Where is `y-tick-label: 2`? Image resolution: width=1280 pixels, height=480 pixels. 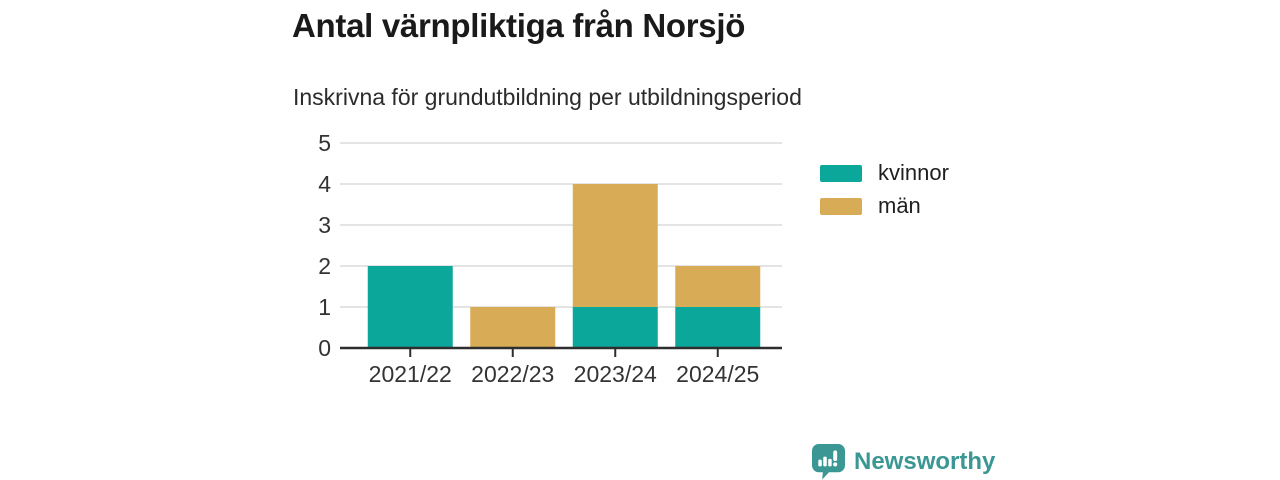
y-tick-label: 2 is located at coordinates (324, 266).